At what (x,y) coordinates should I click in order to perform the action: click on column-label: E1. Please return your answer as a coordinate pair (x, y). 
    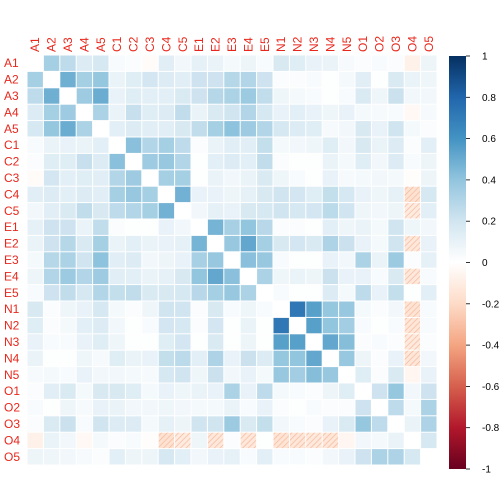
    Looking at the image, I should click on (199, 44).